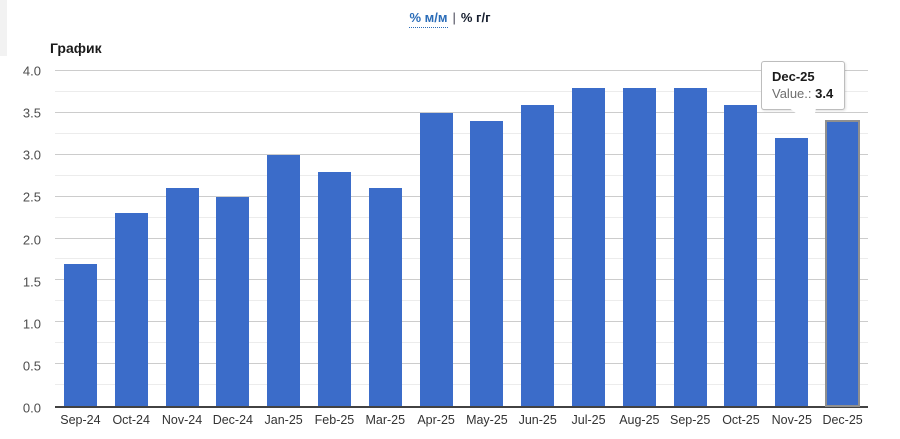 This screenshot has width=900, height=439. I want to click on y-axis-label: 1.0, so click(31, 324).